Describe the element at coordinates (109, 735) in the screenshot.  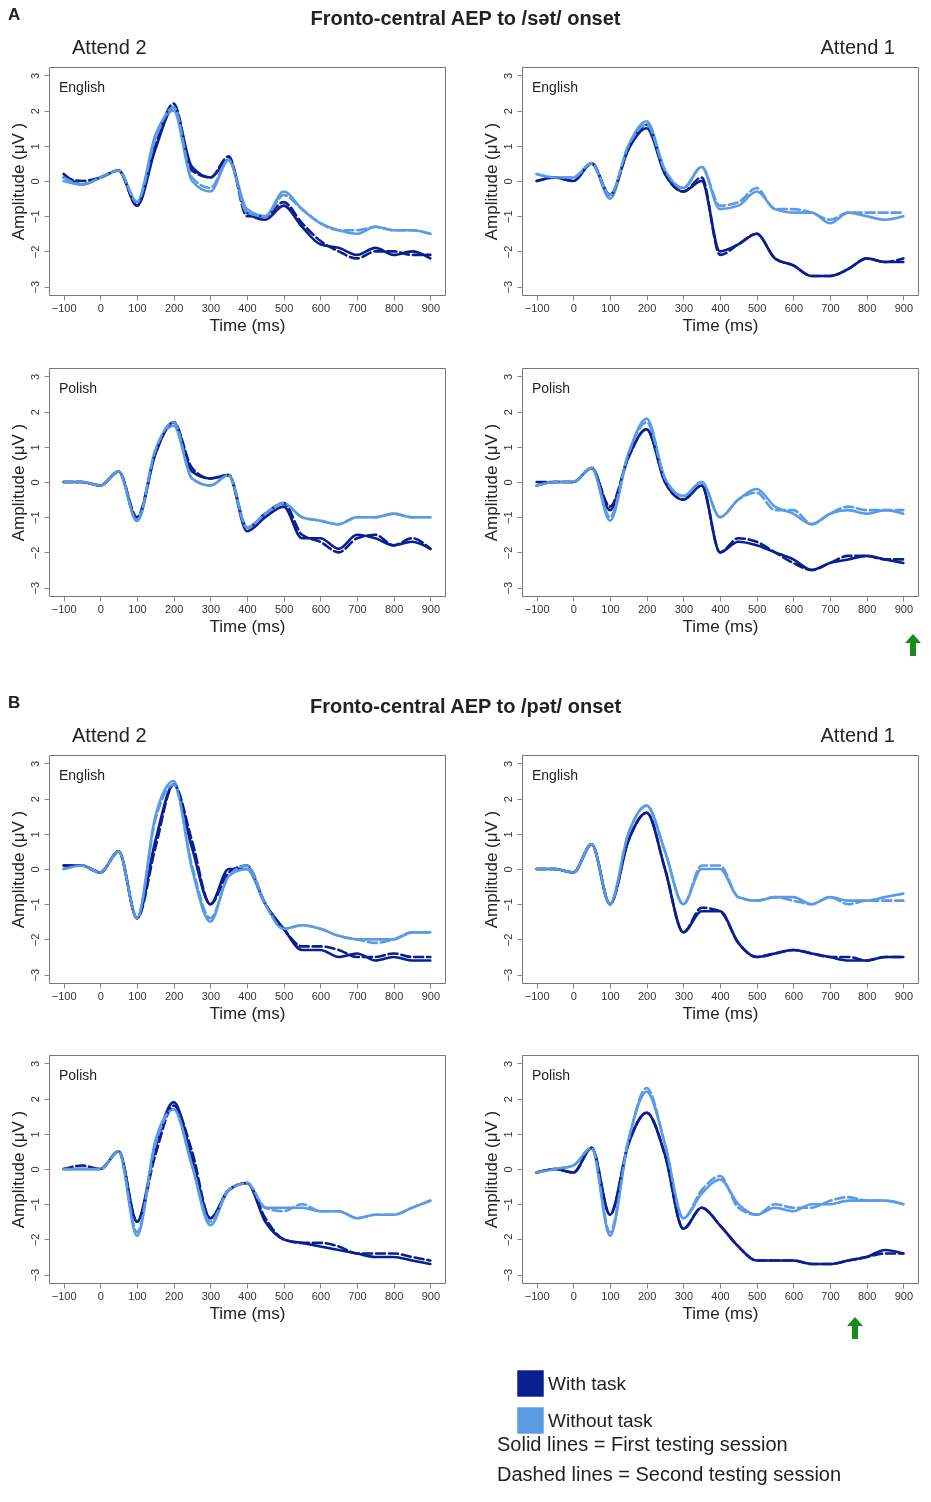
I see `chart-subtitle: Attend 2` at that location.